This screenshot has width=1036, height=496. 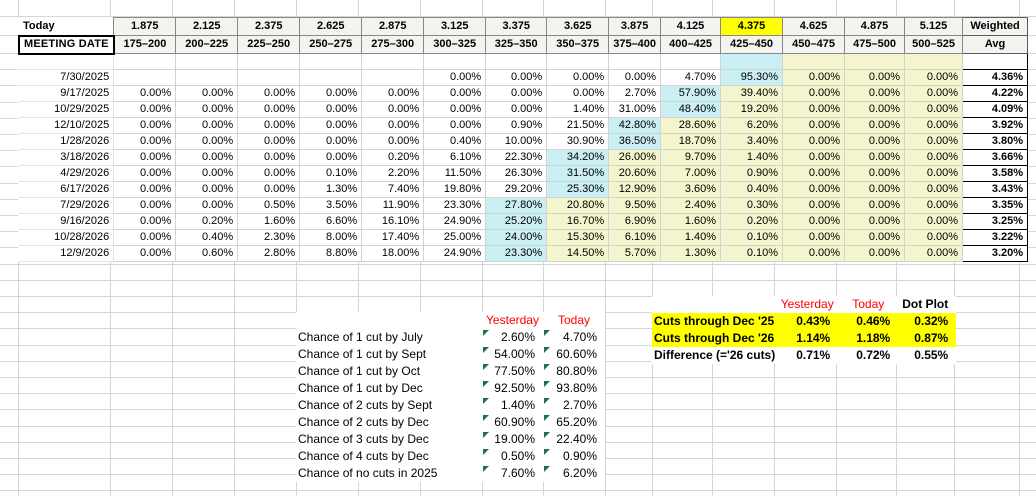 I want to click on rate-header-cell: 3.125, so click(x=455, y=26).